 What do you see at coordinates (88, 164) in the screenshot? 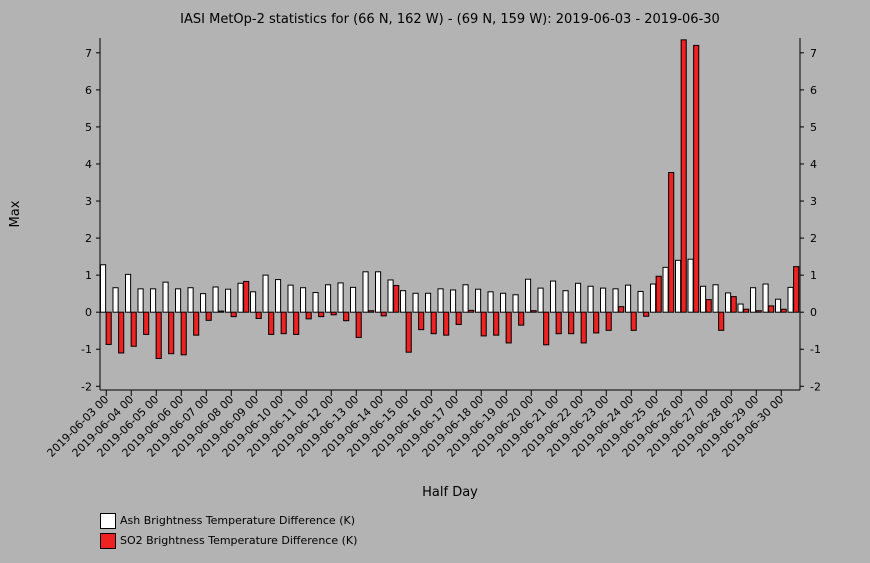
I see `y-tick-label-left: 4` at bounding box center [88, 164].